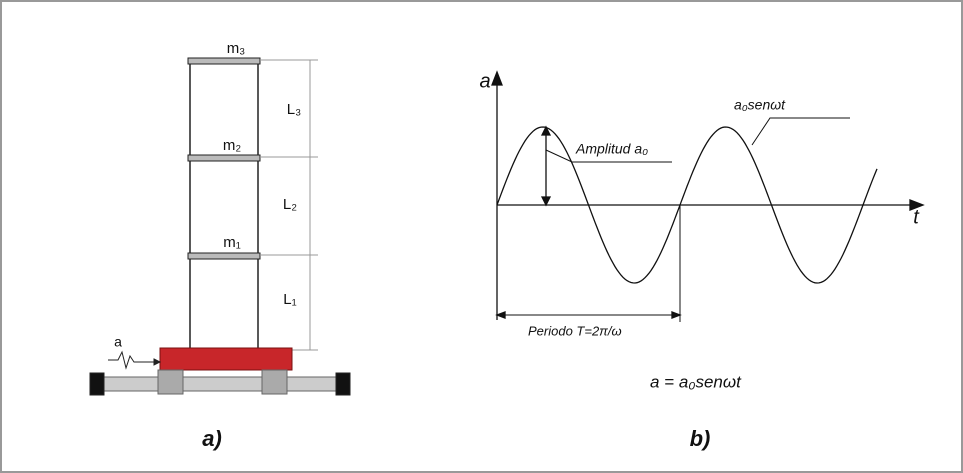 This screenshot has width=963, height=473. I want to click on input-label: a, so click(118, 342).